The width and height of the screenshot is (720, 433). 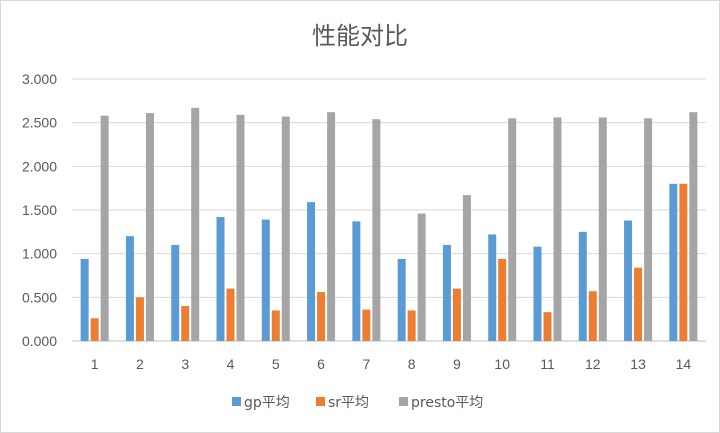 I want to click on x-tick-label: 12, so click(x=593, y=364).